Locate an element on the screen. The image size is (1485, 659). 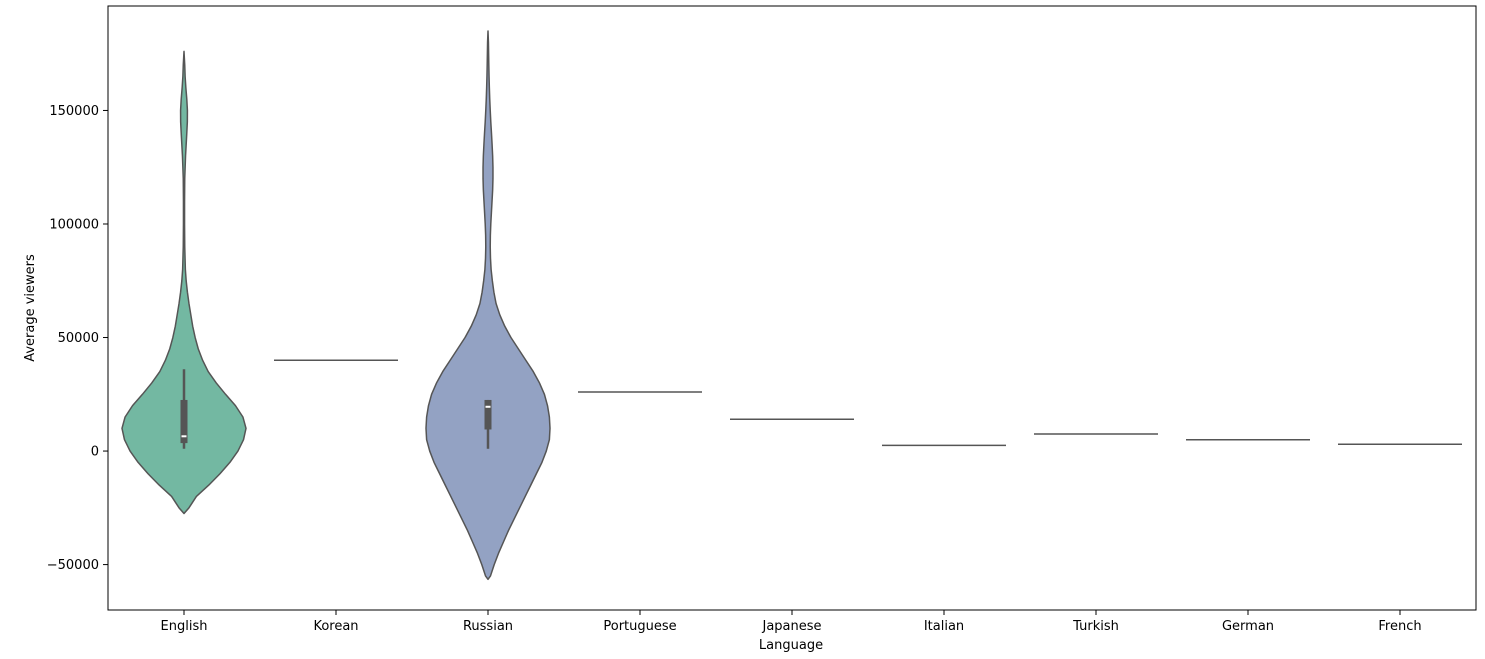
x-axis-label: Language is located at coordinates (791, 645).